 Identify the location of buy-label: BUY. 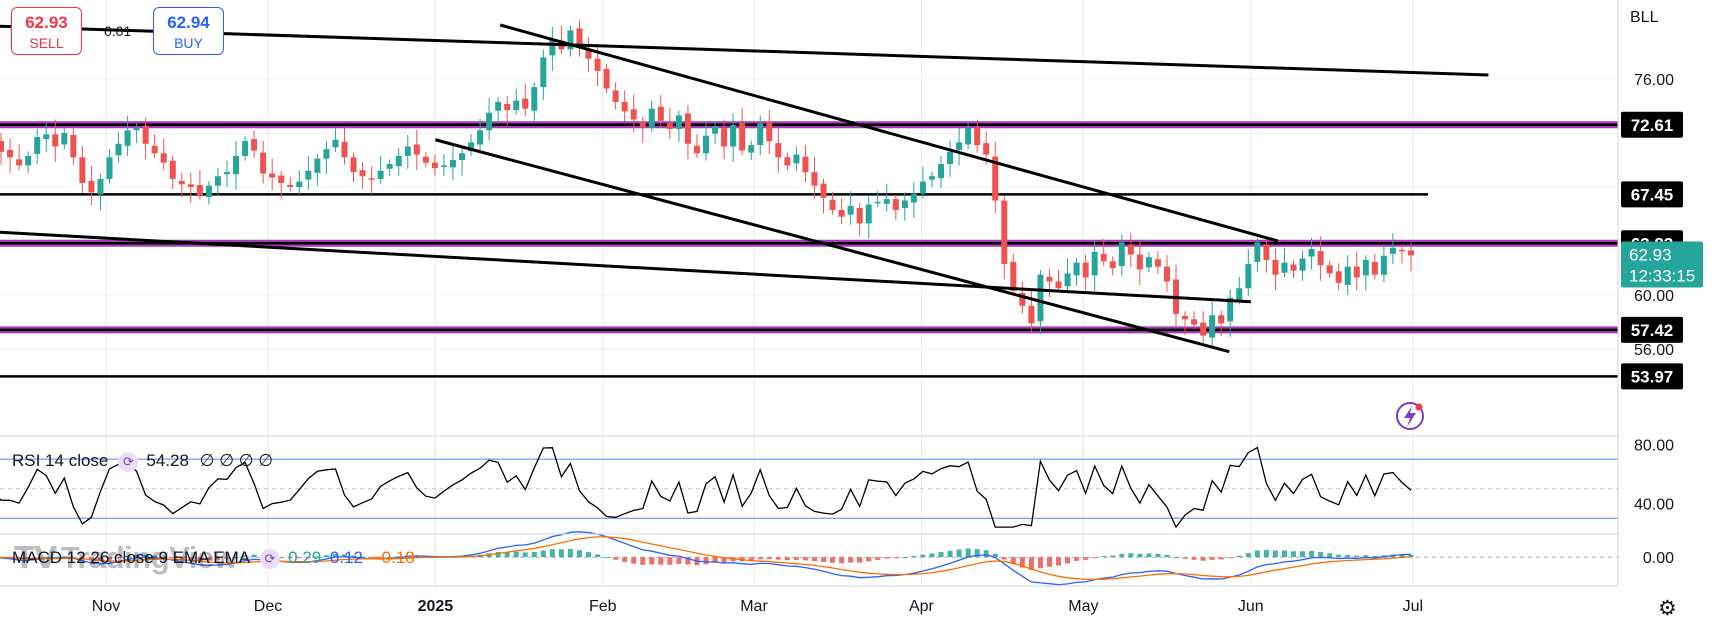
(188, 43).